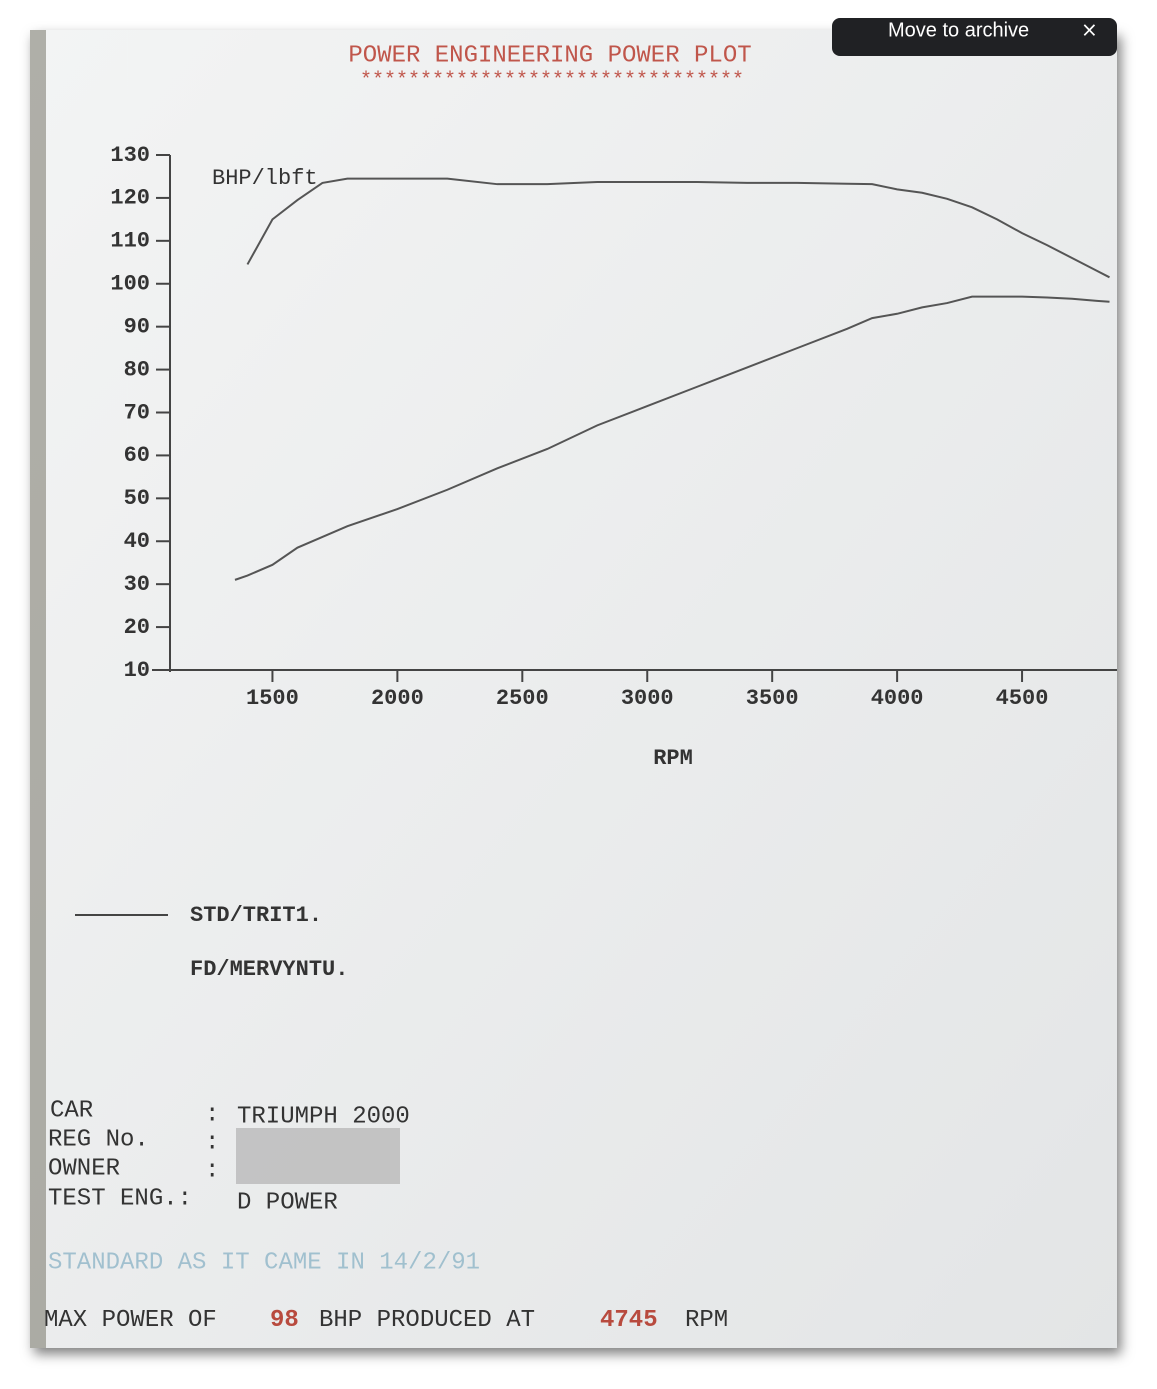 Image resolution: width=1157 pixels, height=1389 pixels. Describe the element at coordinates (647, 698) in the screenshot. I see `x-tick-label: 3000` at that location.